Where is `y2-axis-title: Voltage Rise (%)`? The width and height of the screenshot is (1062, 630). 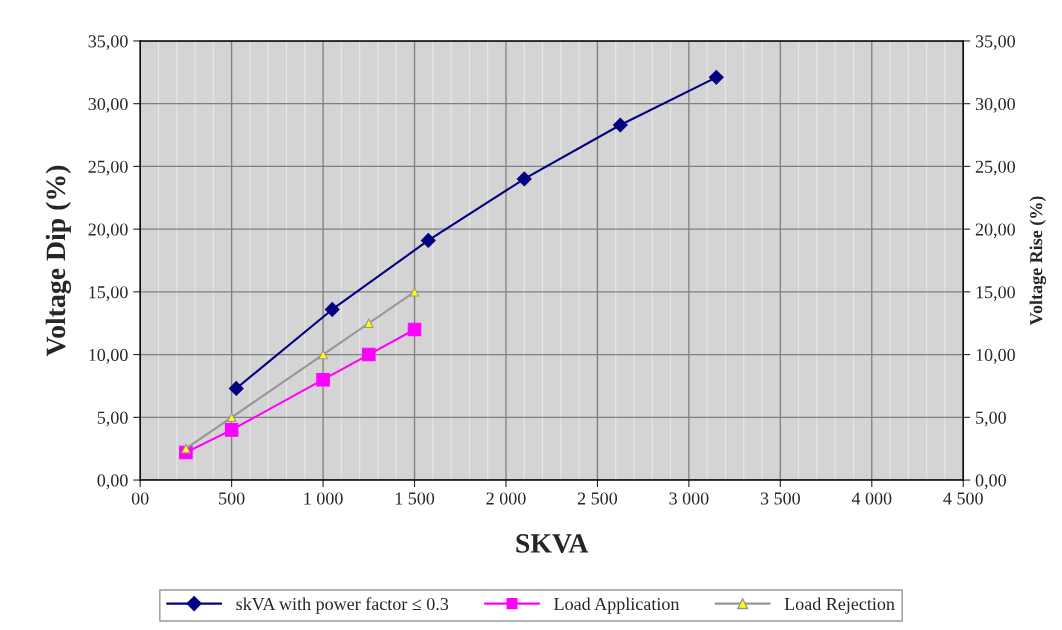
y2-axis-title: Voltage Rise (%) is located at coordinates (1038, 261).